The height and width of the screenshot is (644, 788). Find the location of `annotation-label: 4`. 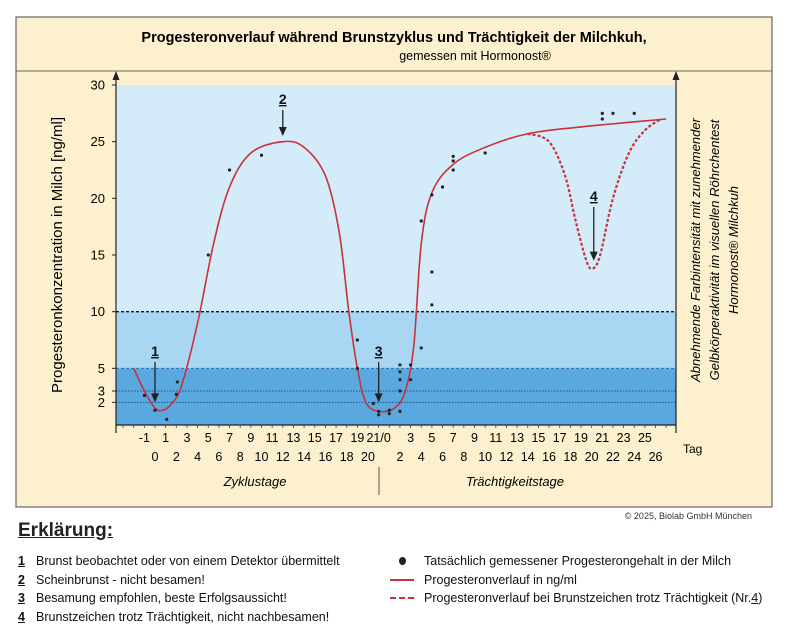

annotation-label: 4 is located at coordinates (594, 196).